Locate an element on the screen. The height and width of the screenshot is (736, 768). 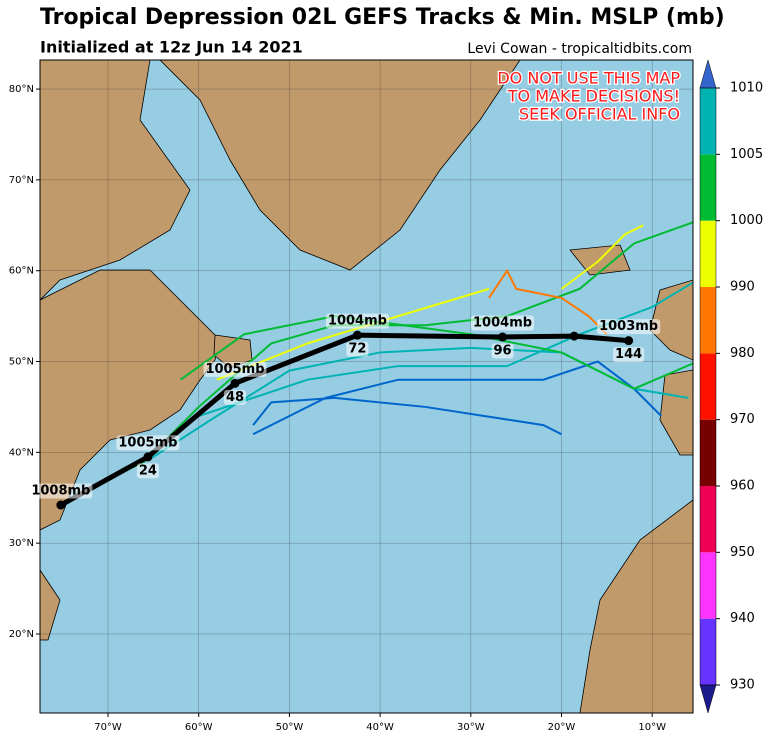
x-tick-label: 30°W is located at coordinates (471, 727).